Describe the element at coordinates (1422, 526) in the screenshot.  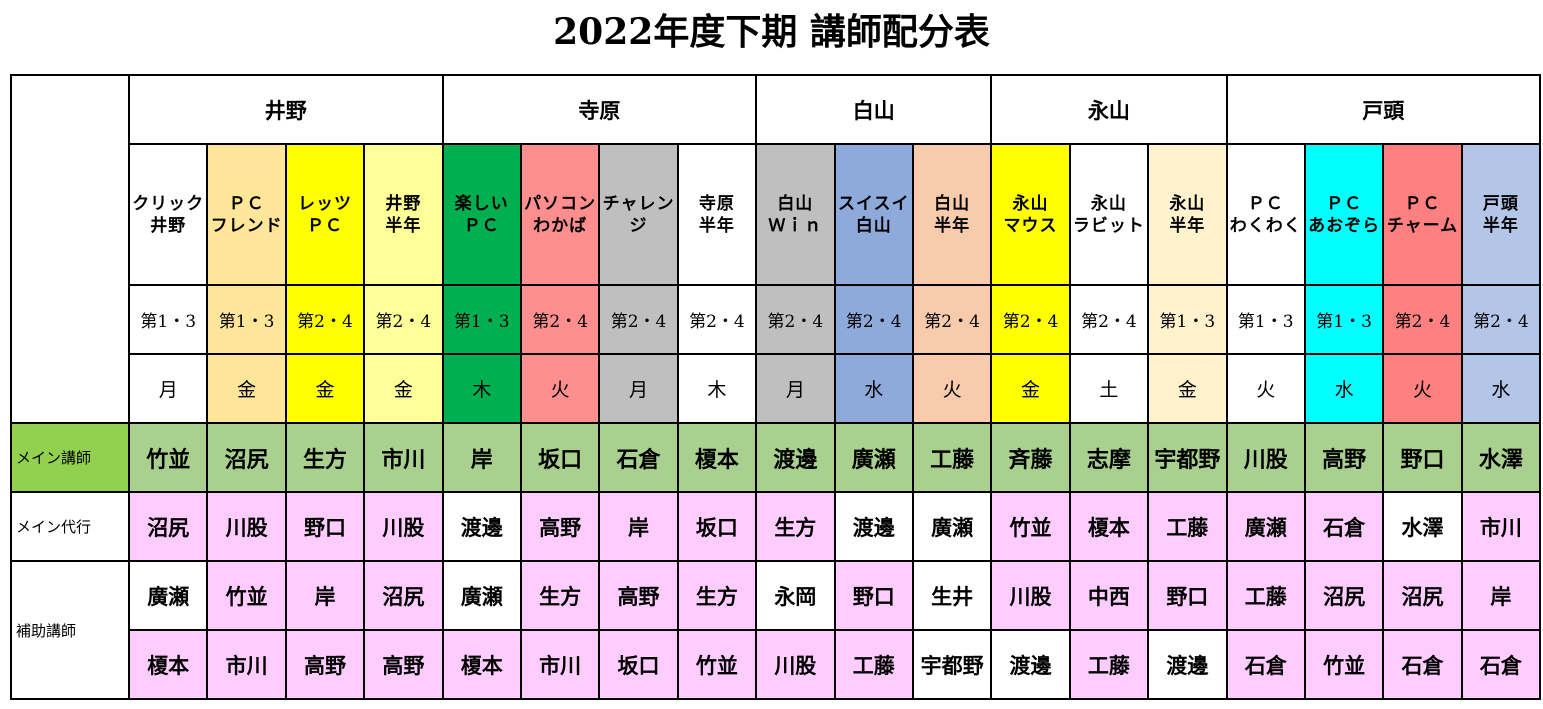
I see `substitute-instructor: 水澤` at that location.